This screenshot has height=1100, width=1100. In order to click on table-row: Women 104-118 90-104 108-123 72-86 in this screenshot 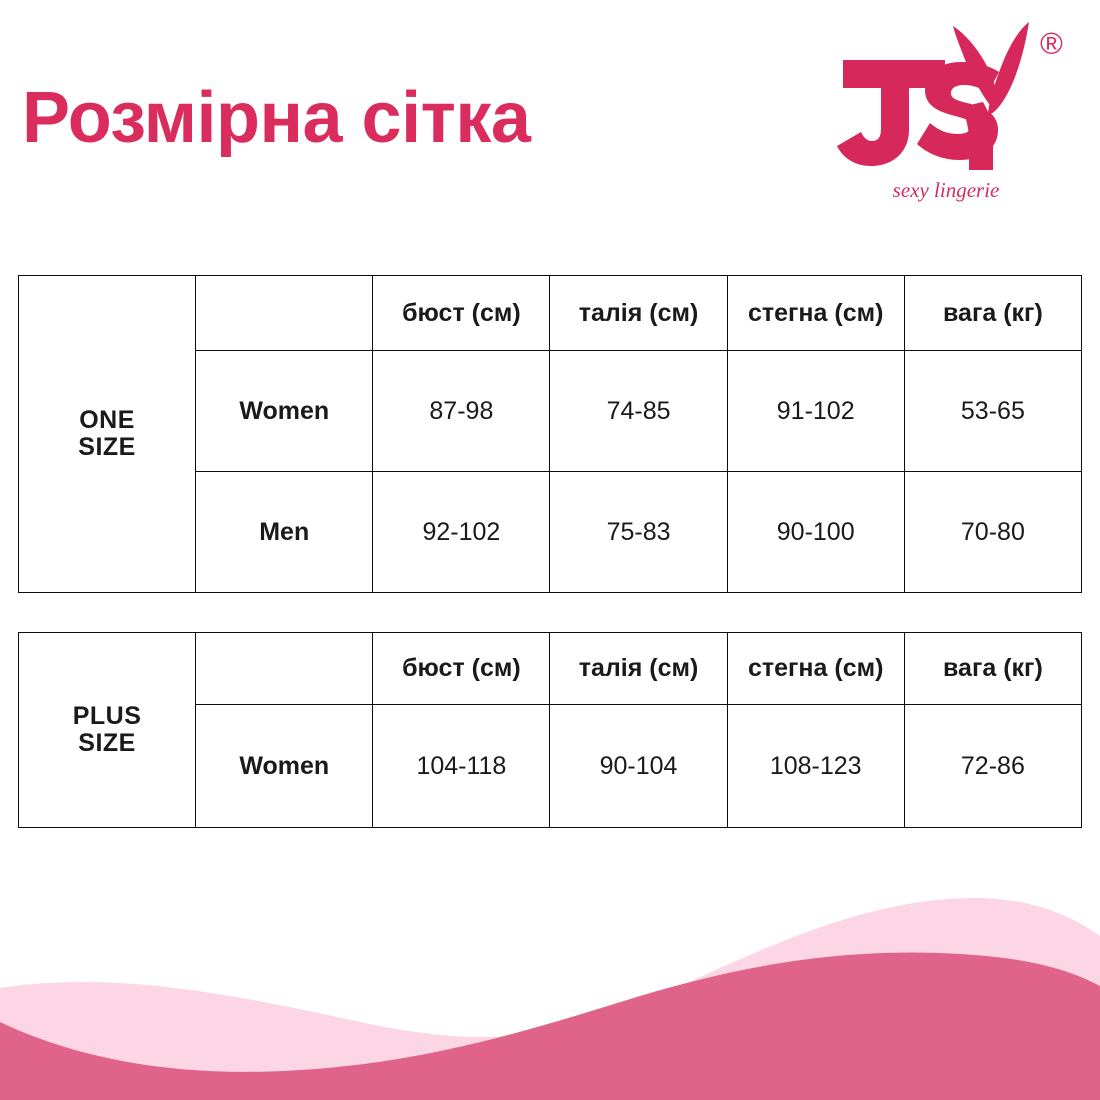, I will do `click(551, 766)`.